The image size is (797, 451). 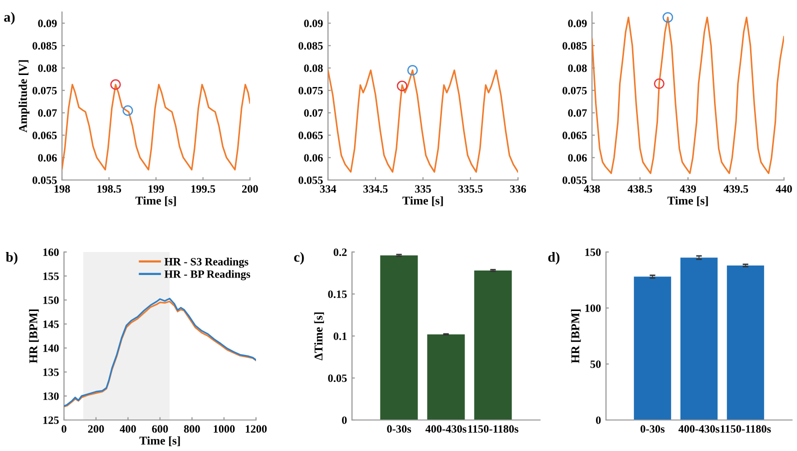 I want to click on y-axis-title: Amplitude [V], so click(x=24, y=96).